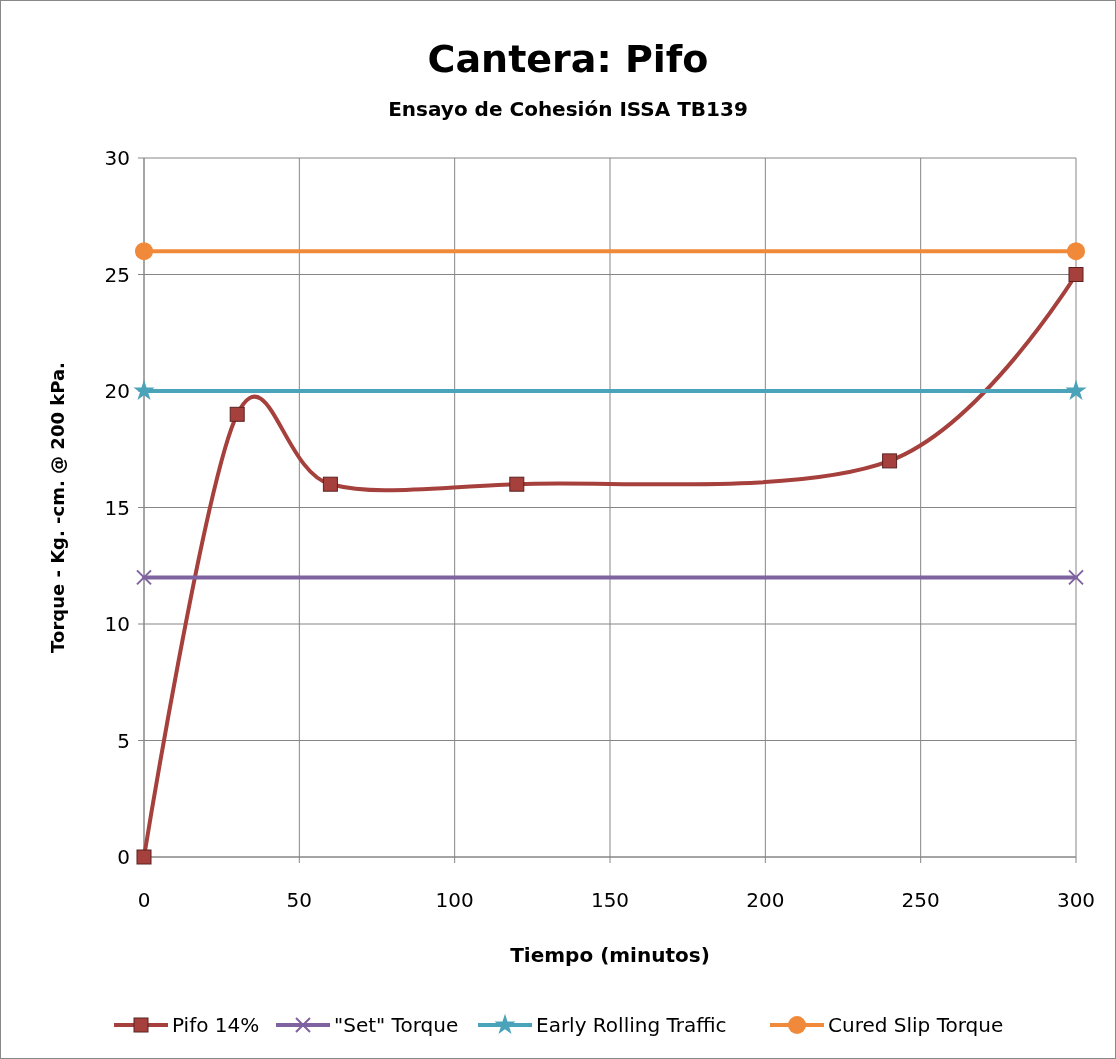  I want to click on legend-label: "Set" Torque, so click(396, 1025).